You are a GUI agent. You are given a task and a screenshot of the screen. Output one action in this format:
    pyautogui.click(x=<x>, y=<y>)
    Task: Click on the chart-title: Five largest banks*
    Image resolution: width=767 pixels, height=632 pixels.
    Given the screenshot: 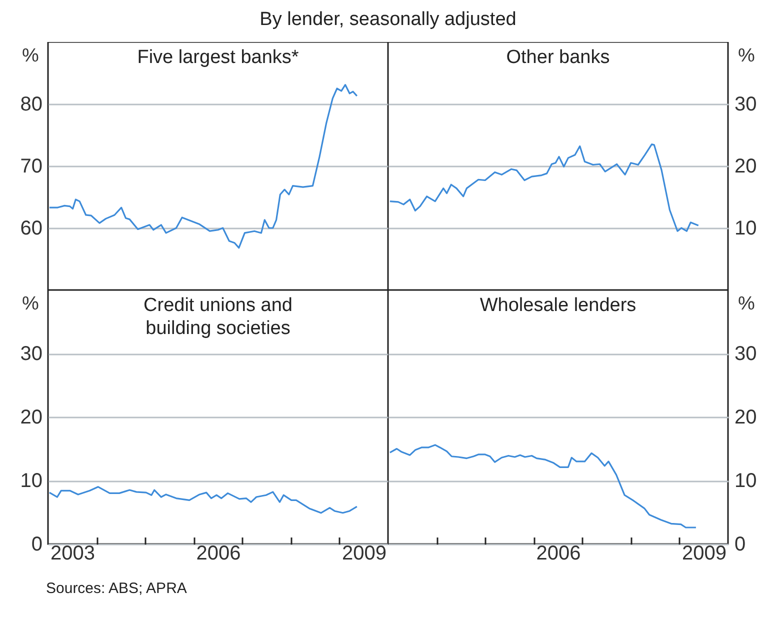 What is the action you would take?
    pyautogui.click(x=218, y=57)
    